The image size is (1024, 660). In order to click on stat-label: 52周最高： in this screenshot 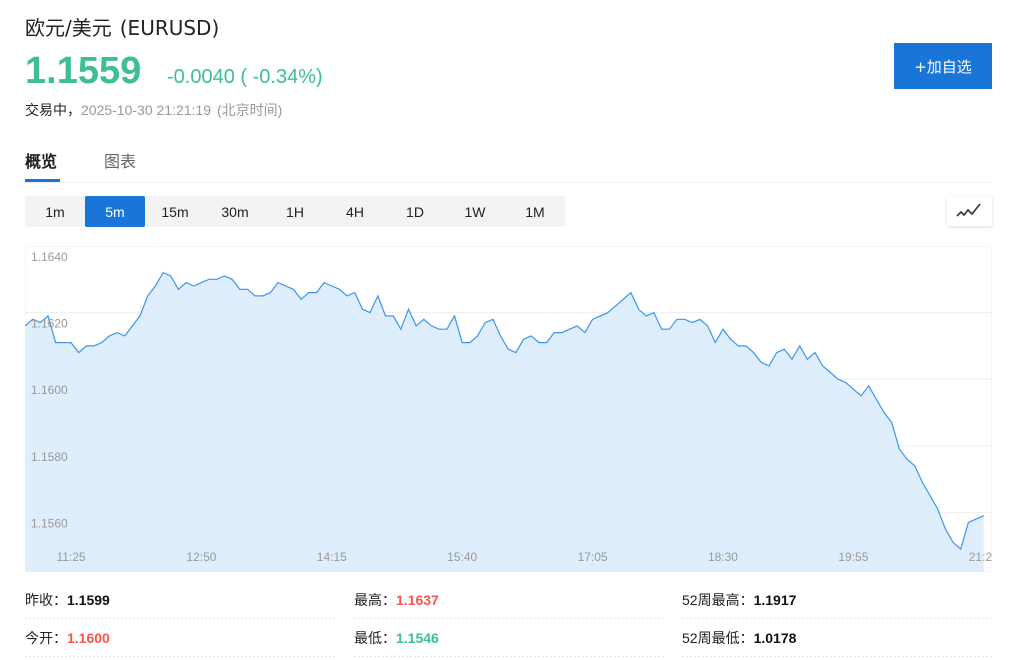, I will do `click(718, 600)`.